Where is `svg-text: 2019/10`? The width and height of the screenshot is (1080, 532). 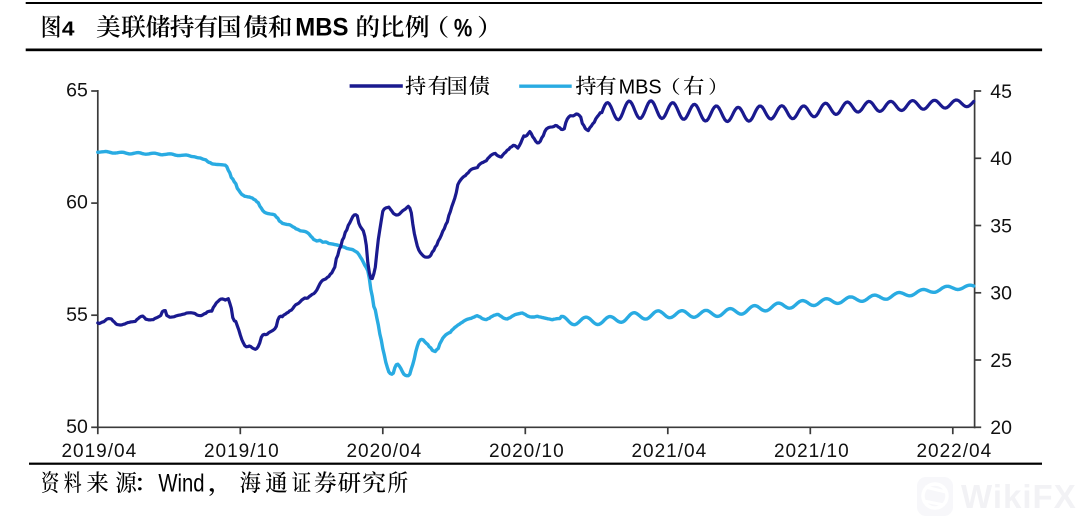 svg-text: 2019/10 is located at coordinates (242, 451).